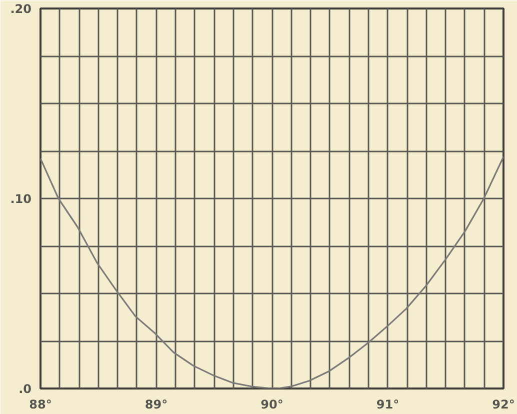 The height and width of the screenshot is (414, 517). I want to click on x-tick-label: 88°, so click(40, 405).